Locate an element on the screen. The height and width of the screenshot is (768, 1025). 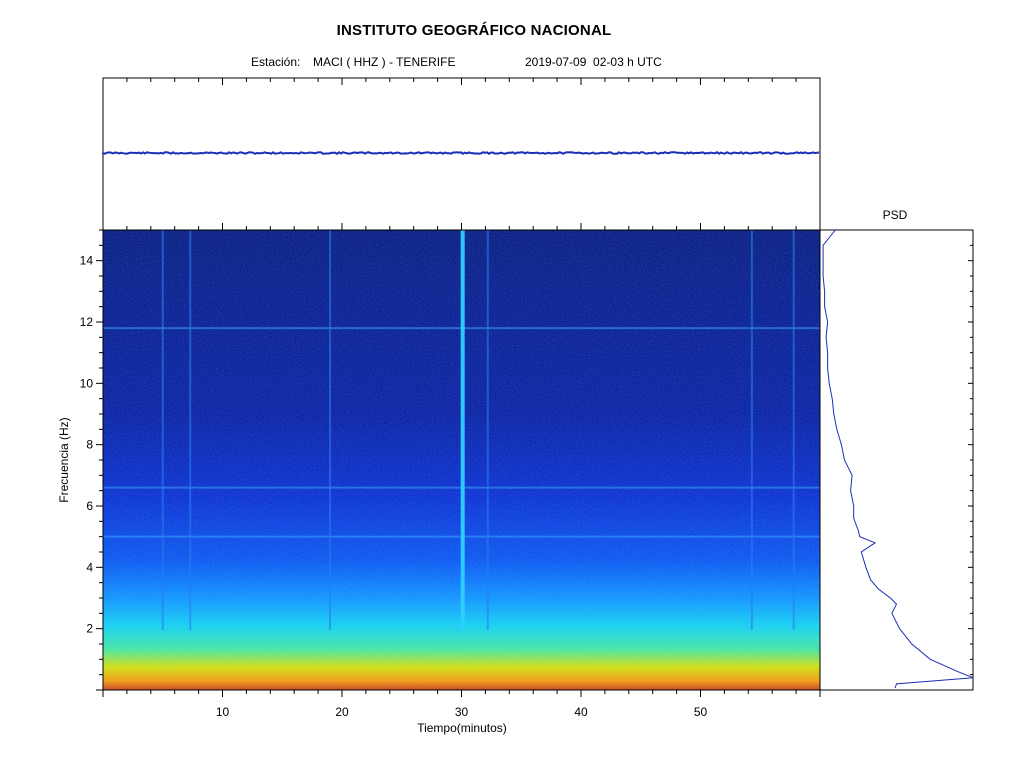
seismogram-trace is located at coordinates (461, 153).